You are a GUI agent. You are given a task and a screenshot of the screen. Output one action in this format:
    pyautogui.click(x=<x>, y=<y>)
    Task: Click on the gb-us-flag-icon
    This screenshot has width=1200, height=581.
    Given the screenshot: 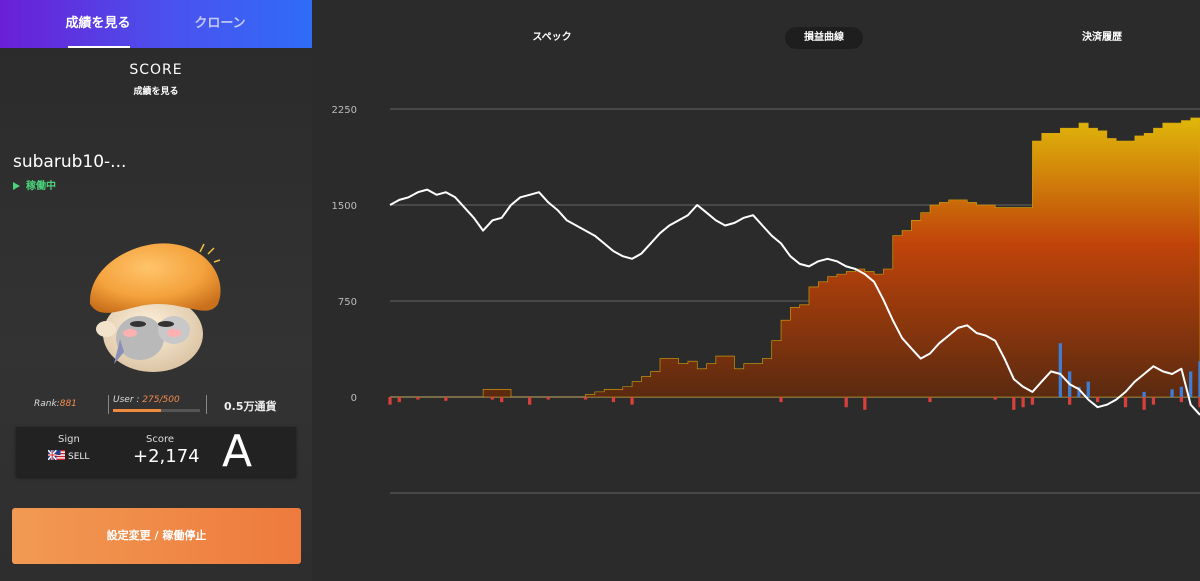 What is the action you would take?
    pyautogui.click(x=56, y=455)
    